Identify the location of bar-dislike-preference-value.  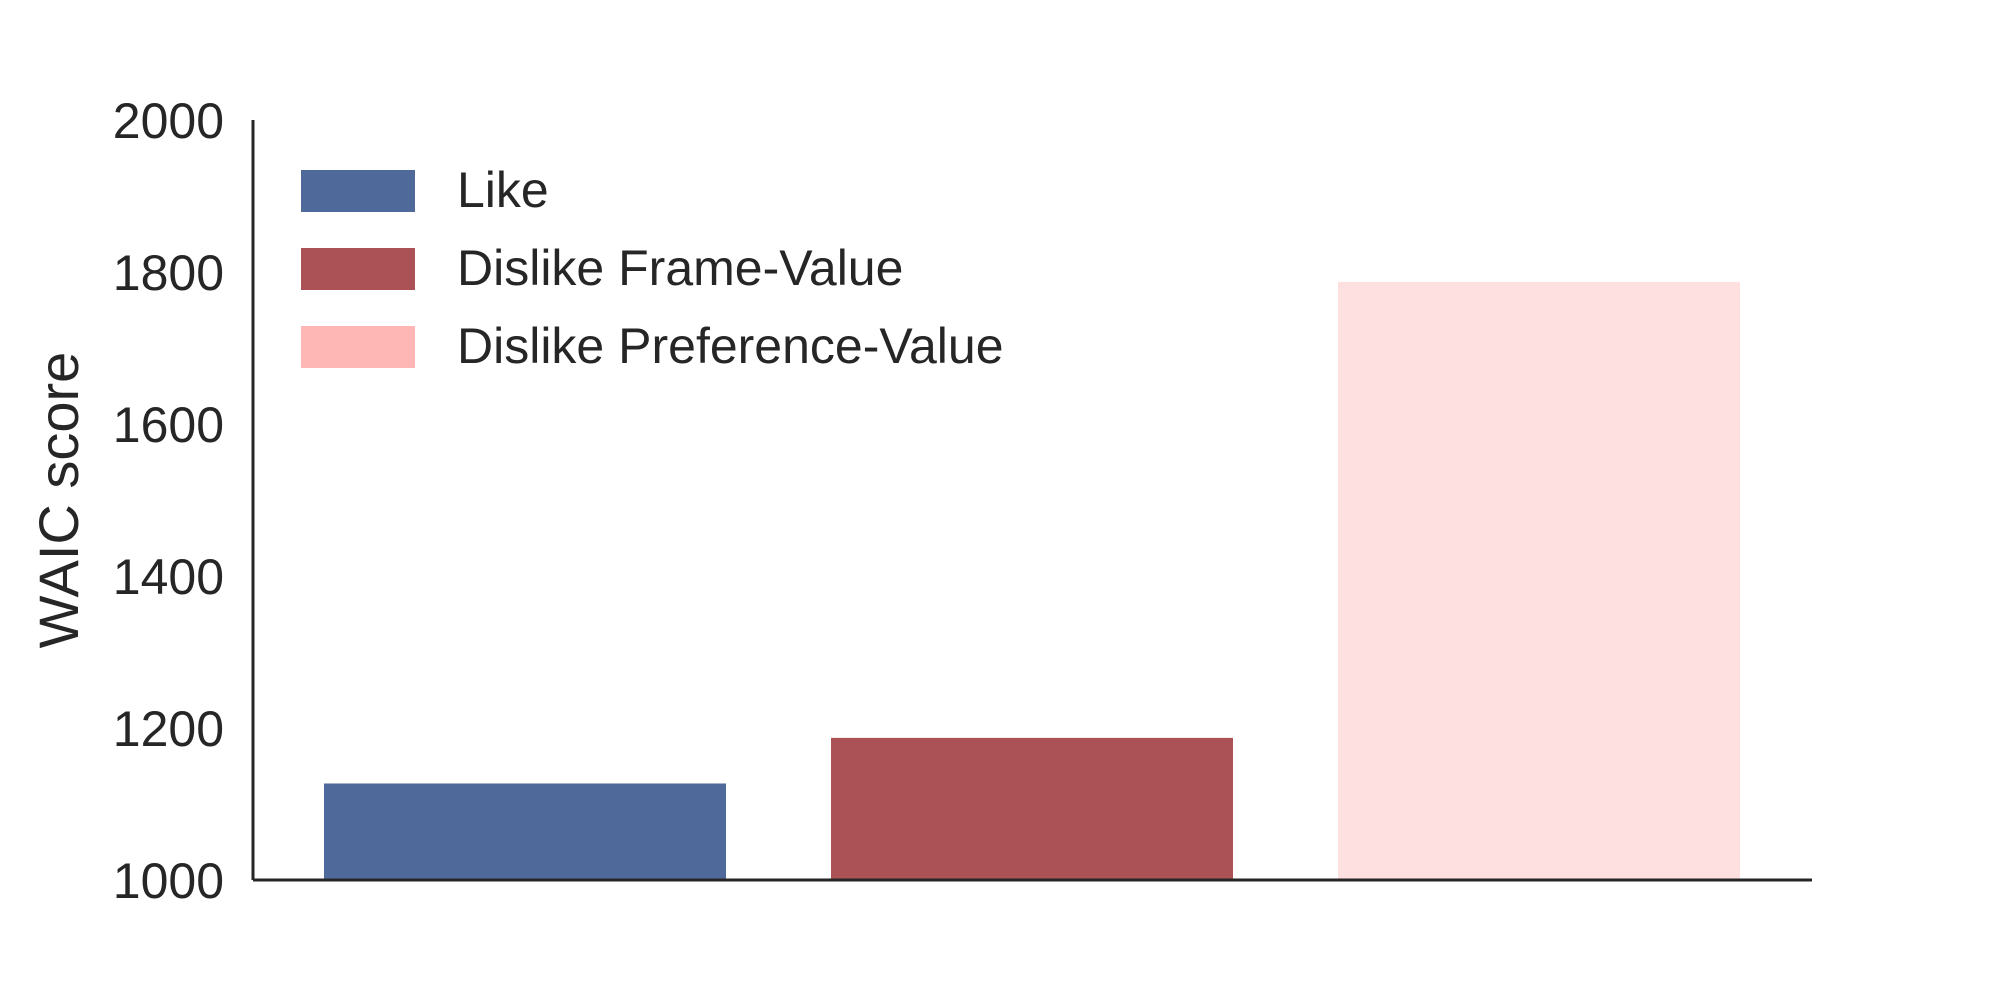
(1539, 580).